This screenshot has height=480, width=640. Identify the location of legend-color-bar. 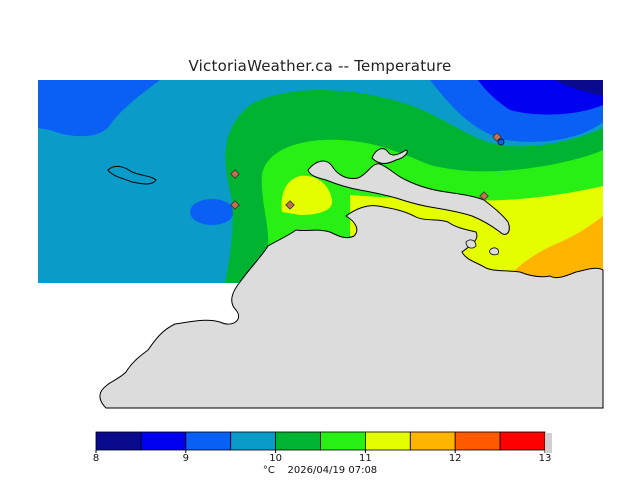
(320, 442).